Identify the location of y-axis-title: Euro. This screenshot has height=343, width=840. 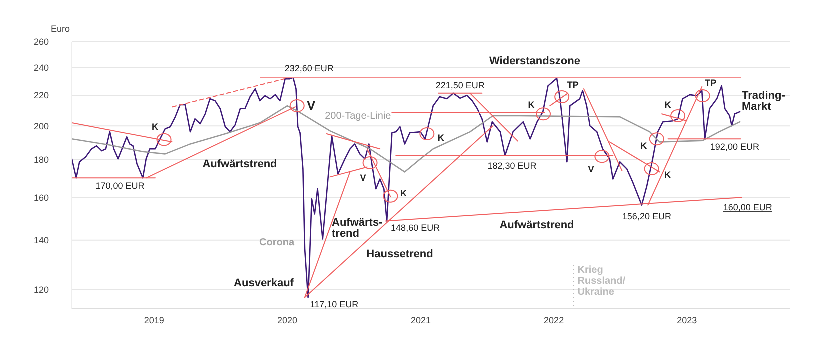
(60, 29).